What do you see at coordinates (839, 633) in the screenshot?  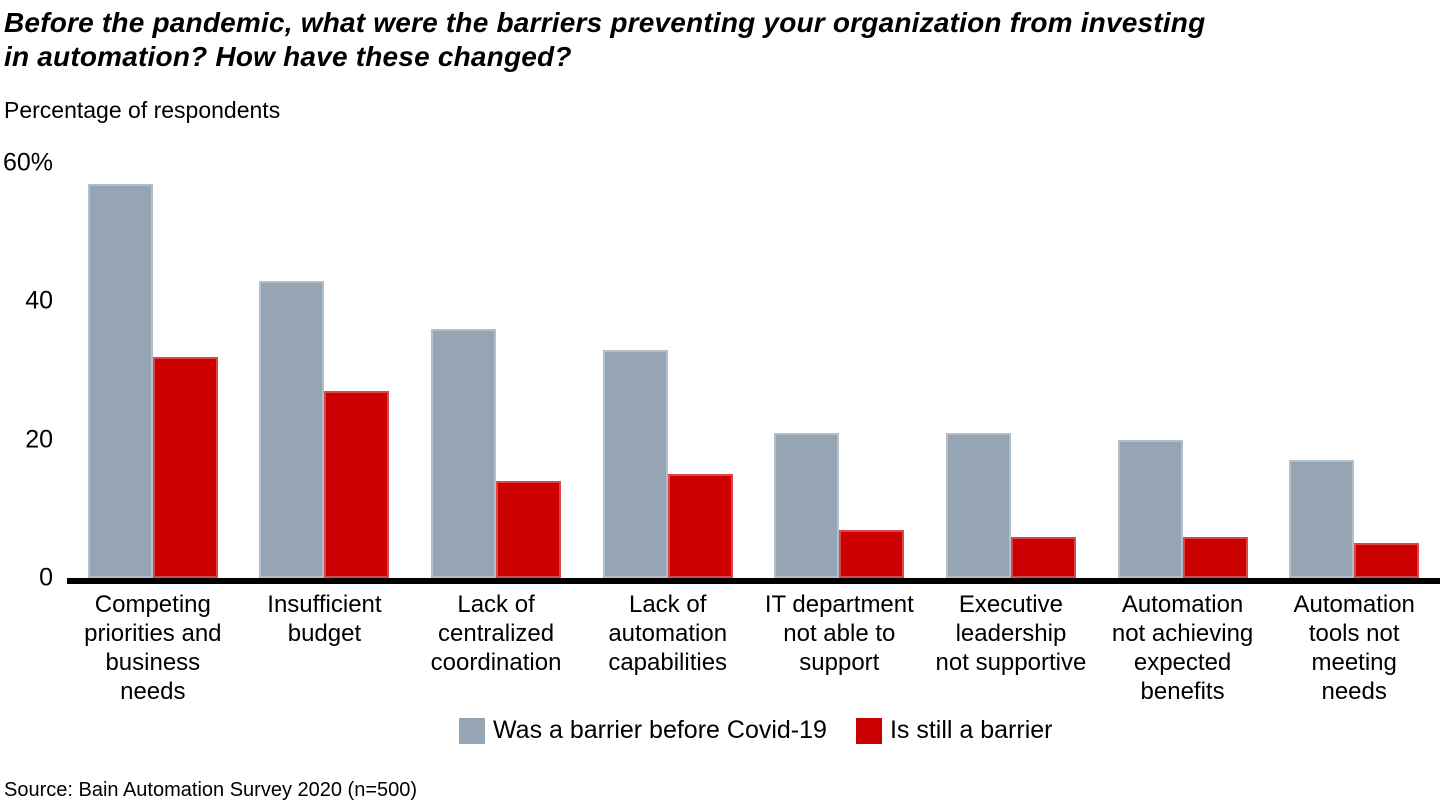 I see `category-label: IT department not able to support` at bounding box center [839, 633].